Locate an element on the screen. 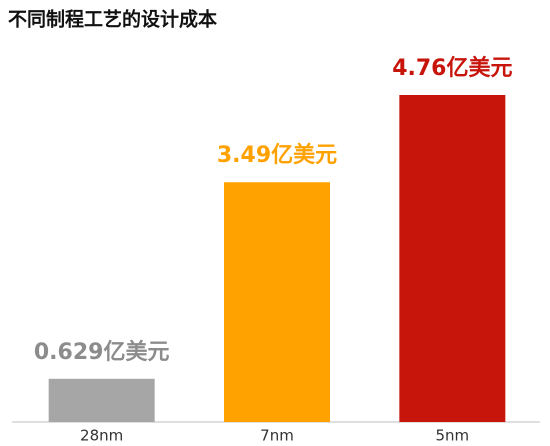 This screenshot has height=446, width=550. value-label: 0.629亿美元 is located at coordinates (102, 352).